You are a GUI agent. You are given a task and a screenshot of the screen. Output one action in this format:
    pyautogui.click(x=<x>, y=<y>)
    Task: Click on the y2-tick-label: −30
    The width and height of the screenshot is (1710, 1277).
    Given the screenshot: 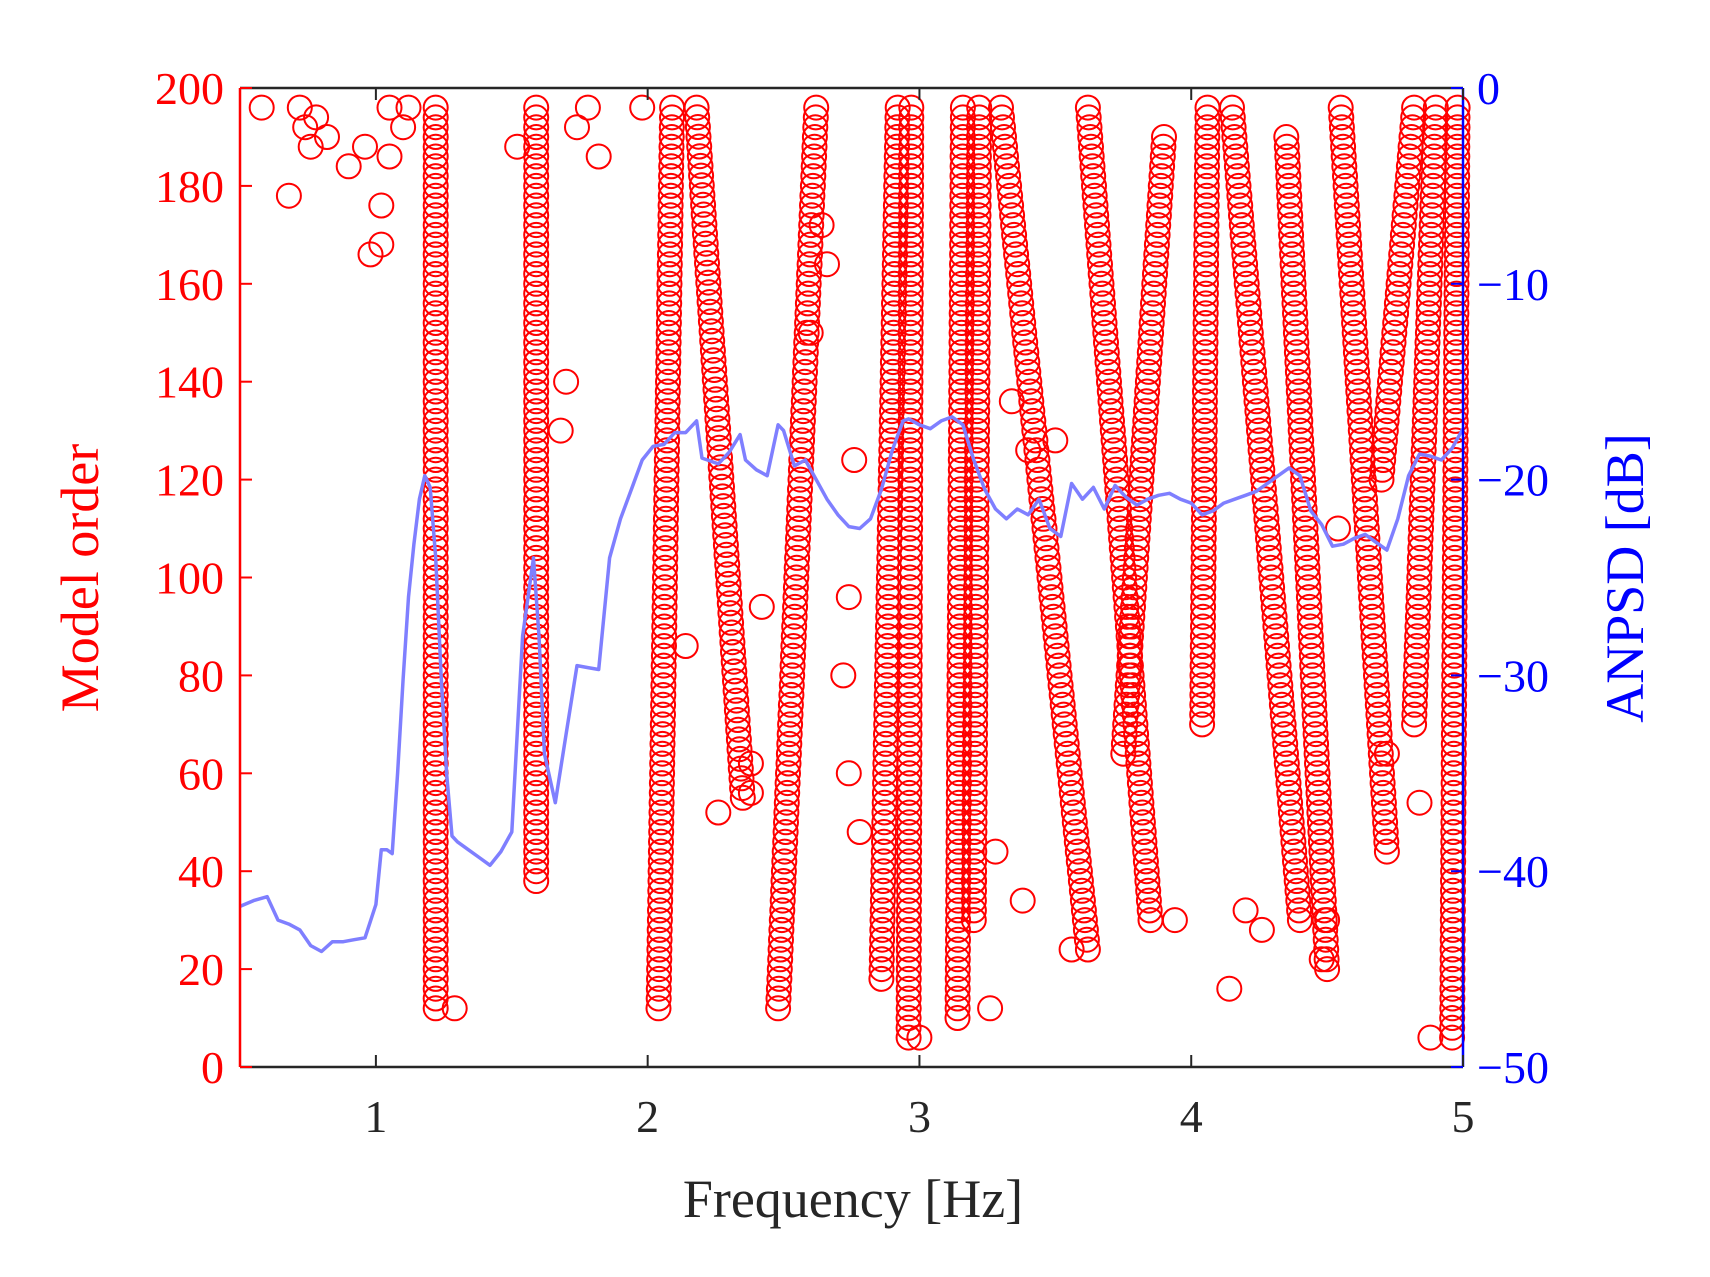 What is the action you would take?
    pyautogui.click(x=1513, y=675)
    